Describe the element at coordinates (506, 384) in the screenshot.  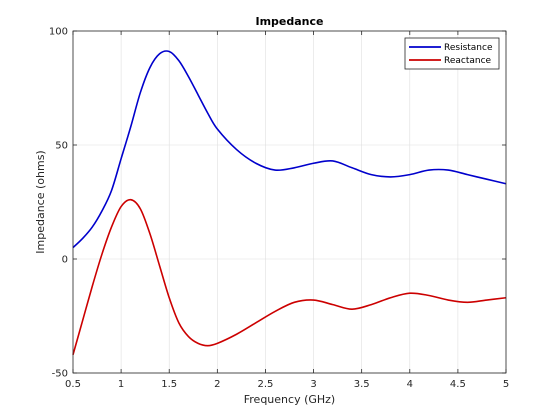
I see `x-tick-label: 5` at that location.